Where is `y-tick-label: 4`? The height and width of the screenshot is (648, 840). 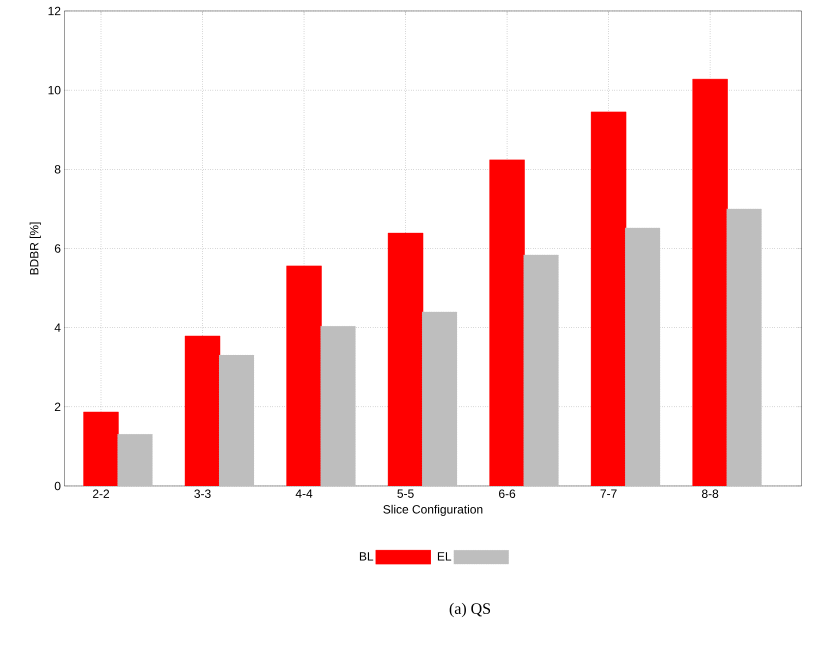 y-tick-label: 4 is located at coordinates (57, 328).